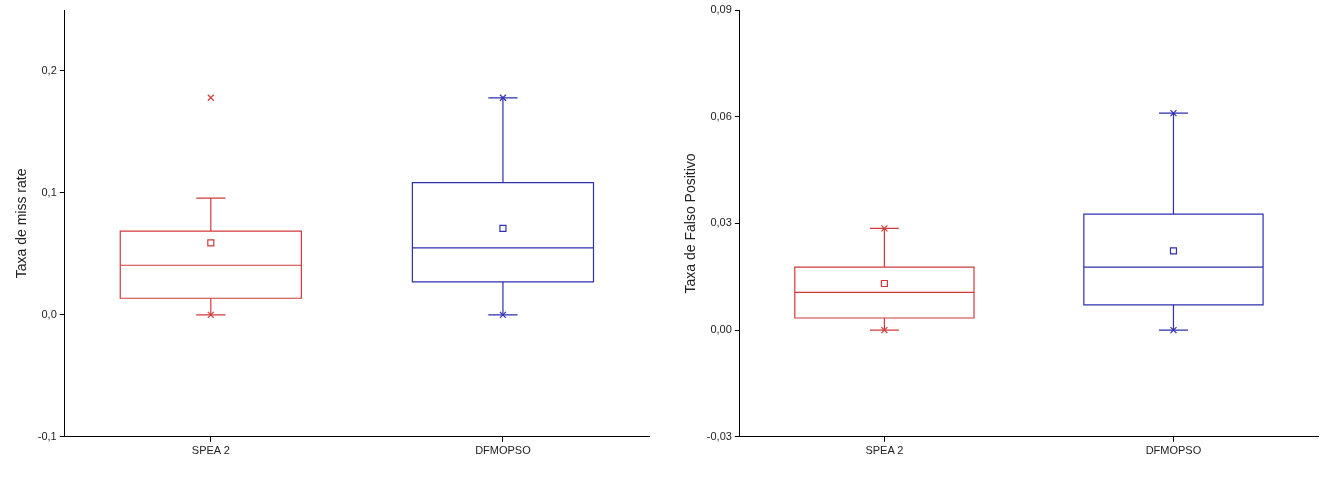 This screenshot has height=481, width=1338. What do you see at coordinates (21, 223) in the screenshot?
I see `y-axis-title: Taxa de miss rate` at bounding box center [21, 223].